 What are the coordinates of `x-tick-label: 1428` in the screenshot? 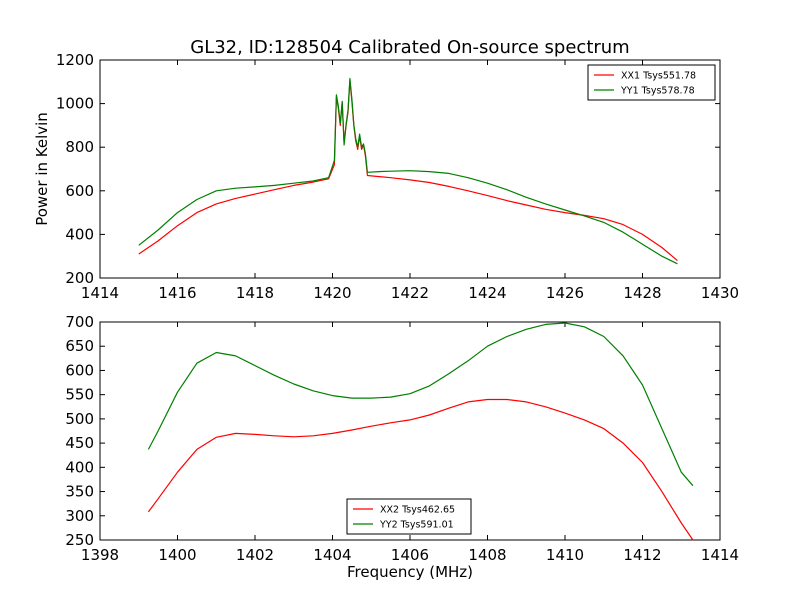 It's located at (642, 293).